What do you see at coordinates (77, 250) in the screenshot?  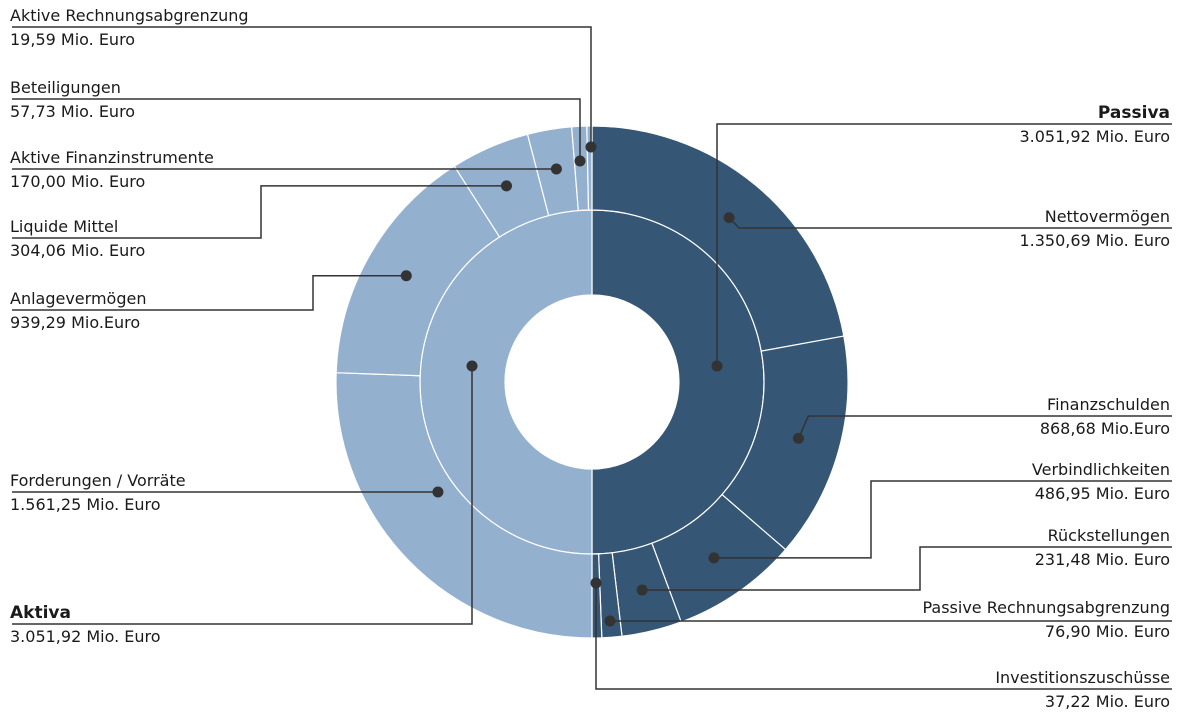 I see `label-value-liquide-mittel: 304,06 Mio. Euro` at bounding box center [77, 250].